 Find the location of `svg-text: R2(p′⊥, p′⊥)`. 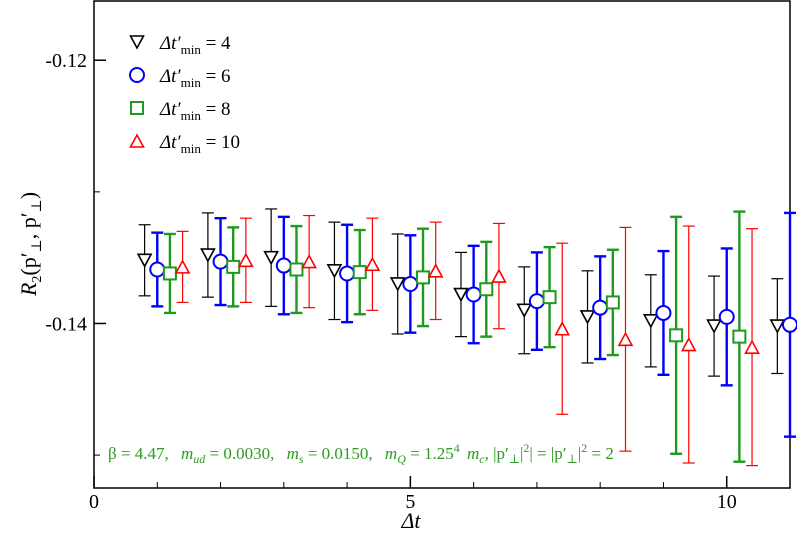

svg-text: R2(p′⊥, p′⊥) is located at coordinates (30, 244).